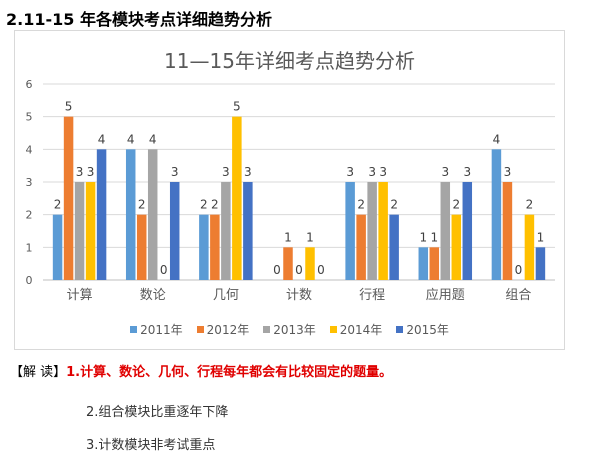 The image size is (607, 464). Describe the element at coordinates (29, 247) in the screenshot. I see `y-tick-label: 1` at that location.